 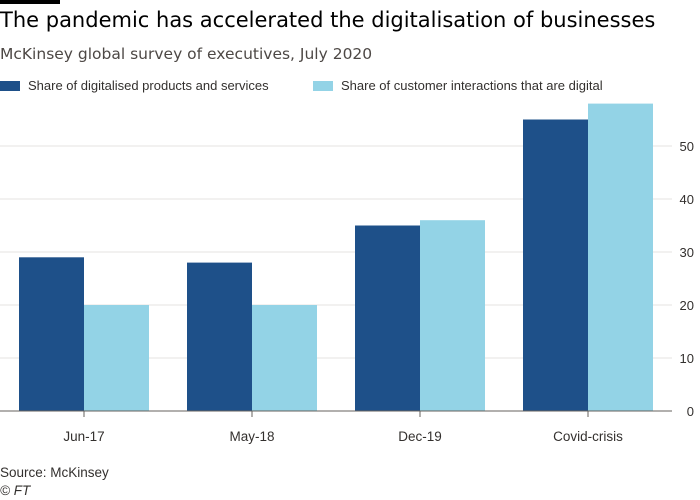 I want to click on y-tick-label-40: 40, so click(x=687, y=199).